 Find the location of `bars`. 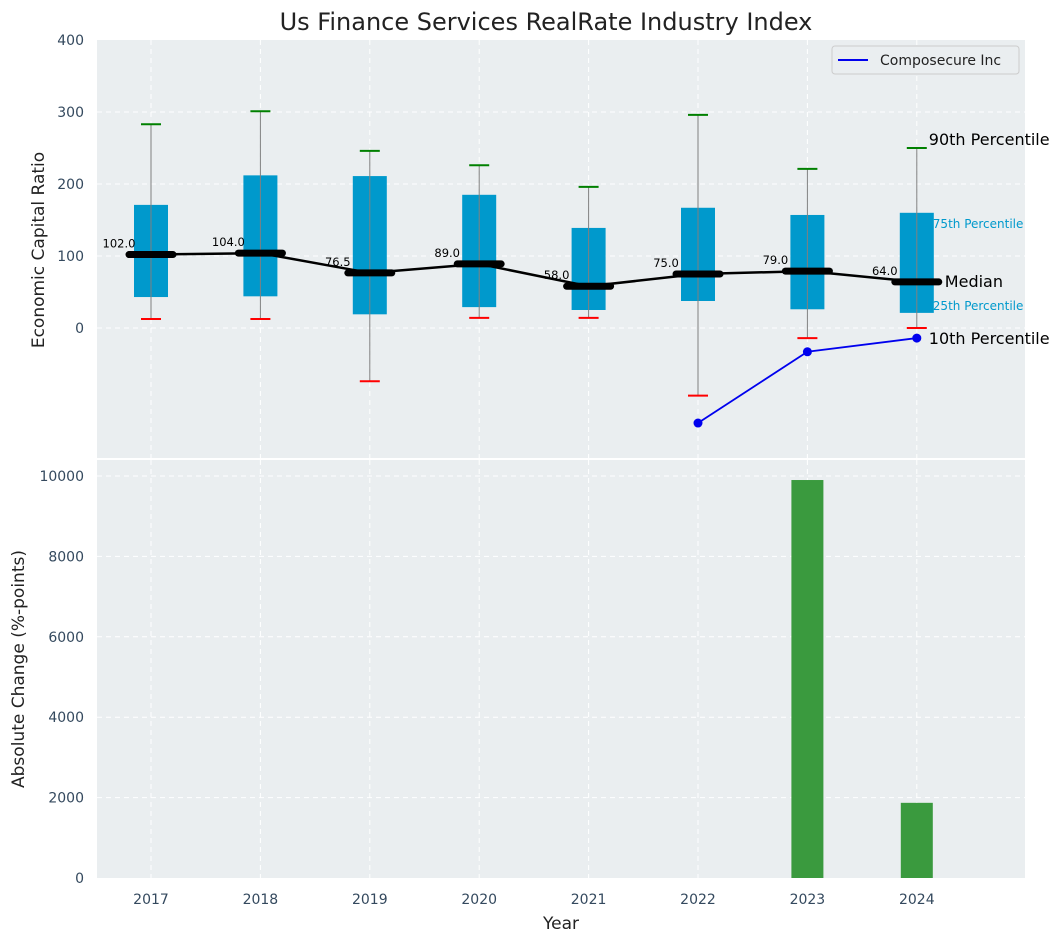

bars is located at coordinates (862, 679).